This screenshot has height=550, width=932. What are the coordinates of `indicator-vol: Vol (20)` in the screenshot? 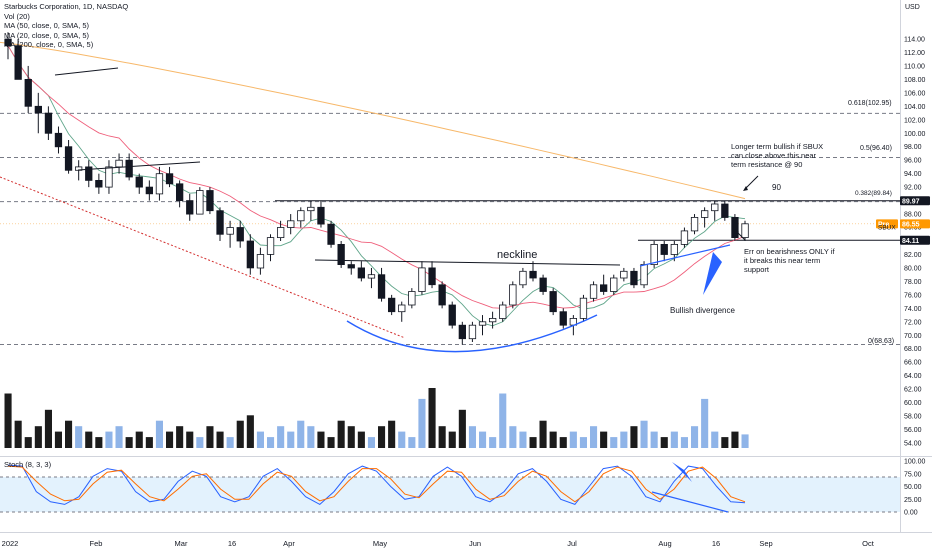 It's located at (17, 16).